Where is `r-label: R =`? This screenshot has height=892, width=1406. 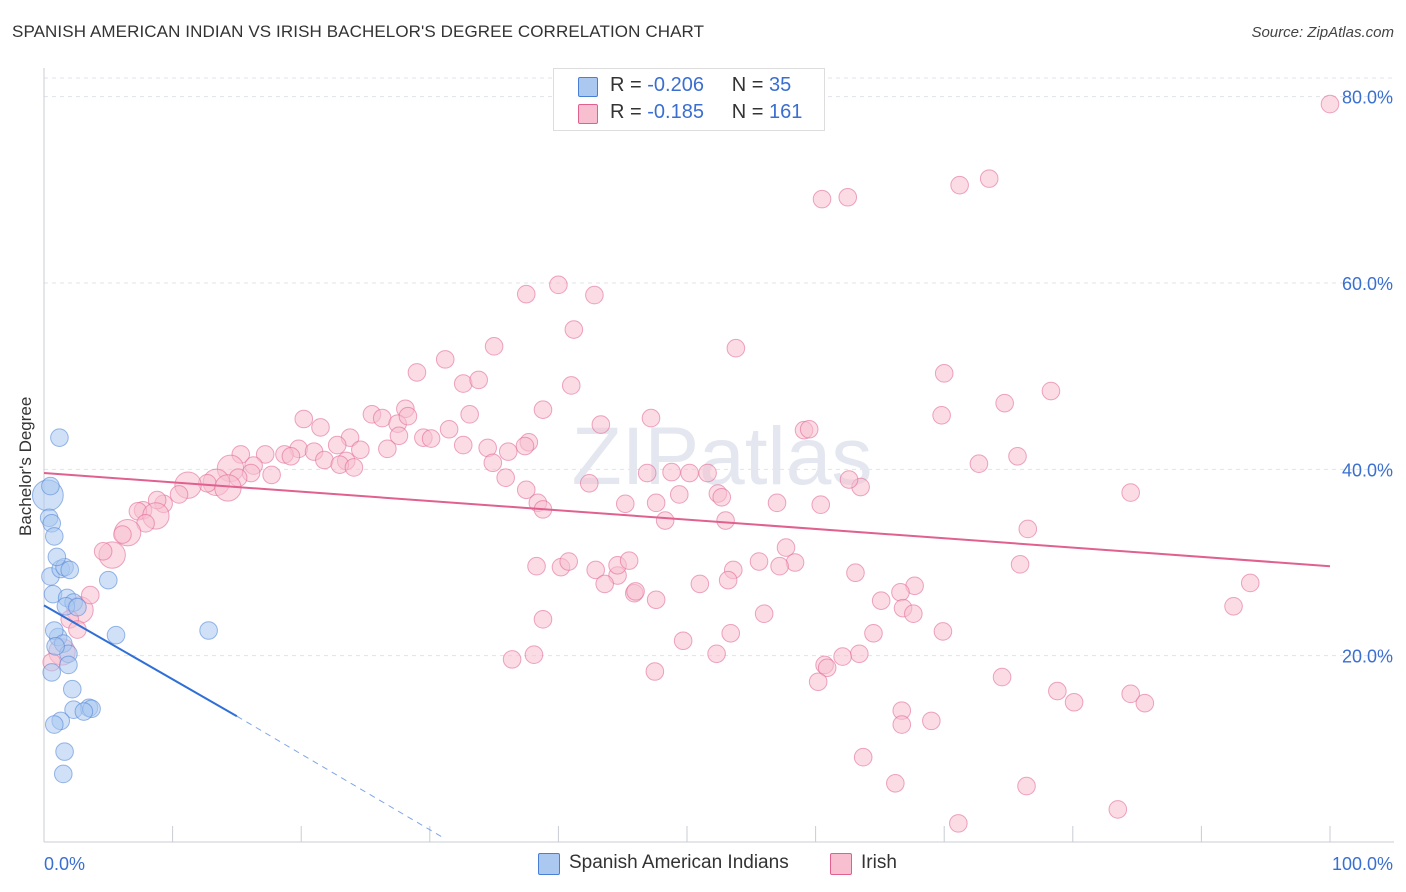
r-label: R = is located at coordinates (626, 112).